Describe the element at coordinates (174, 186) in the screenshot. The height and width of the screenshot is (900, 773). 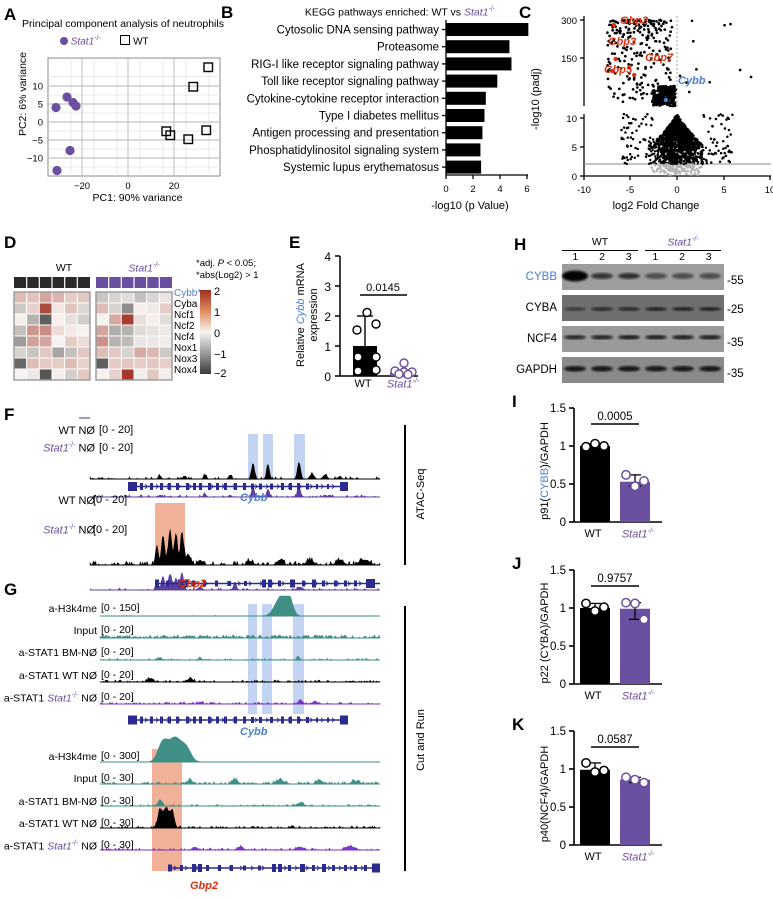
I see `svg-text: 20` at that location.